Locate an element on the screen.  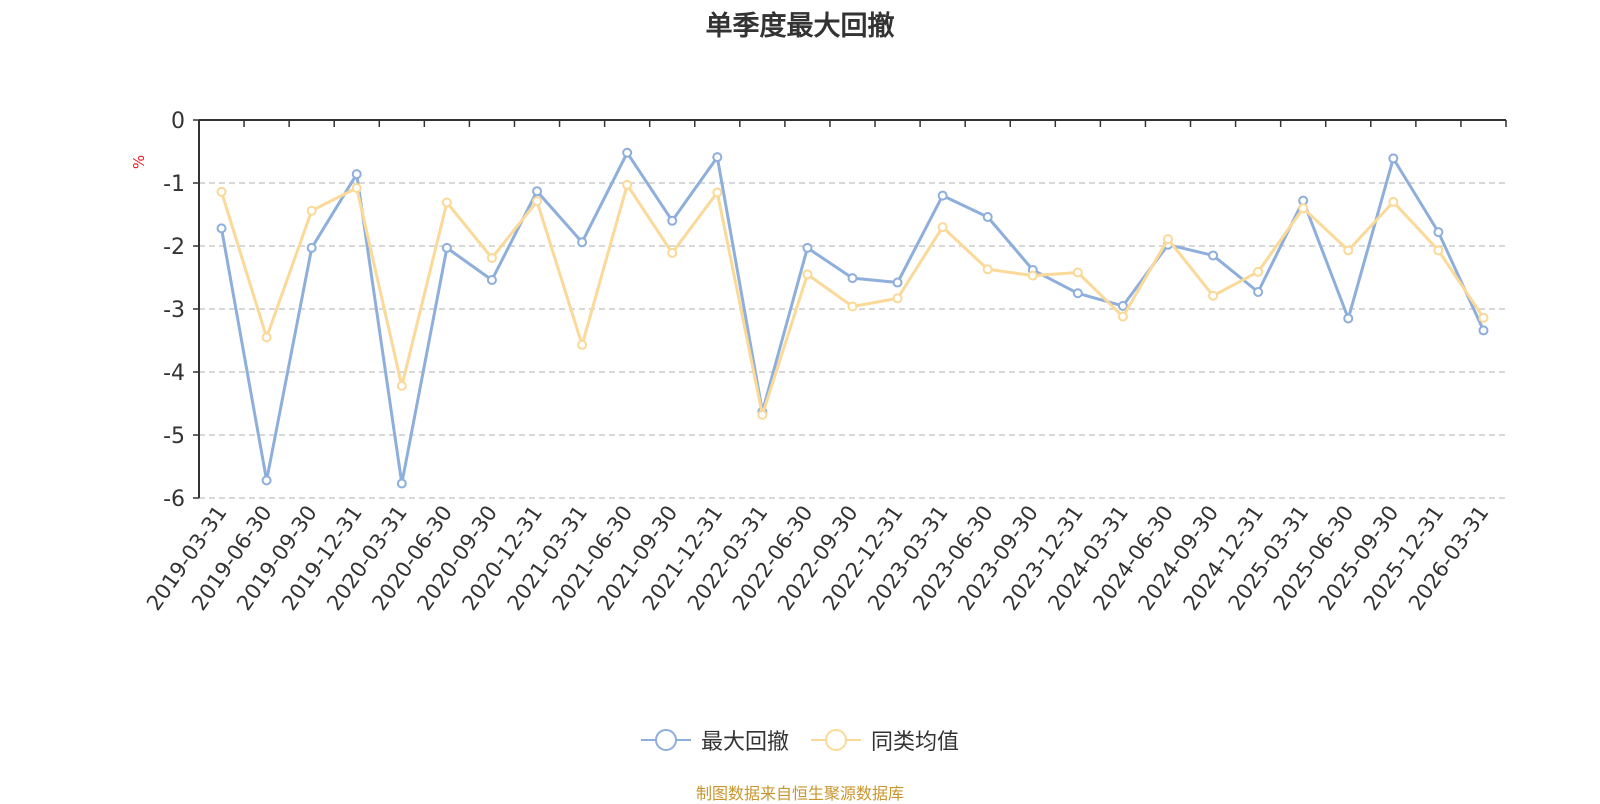
y-tick-label: -2 is located at coordinates (174, 247).